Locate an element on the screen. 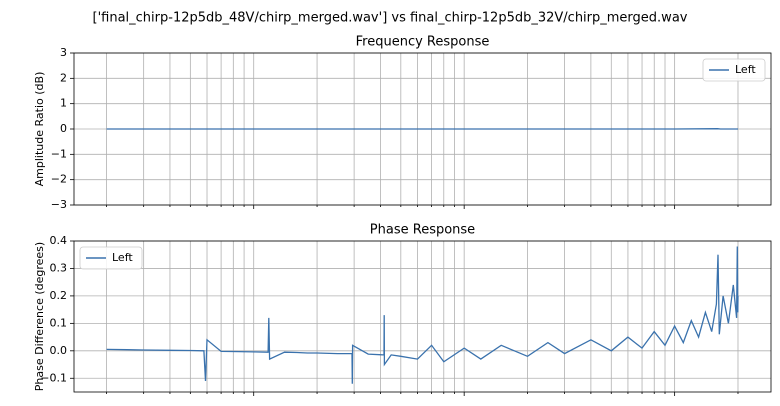 The width and height of the screenshot is (780, 406). axes-title: Phase Response is located at coordinates (422, 230).